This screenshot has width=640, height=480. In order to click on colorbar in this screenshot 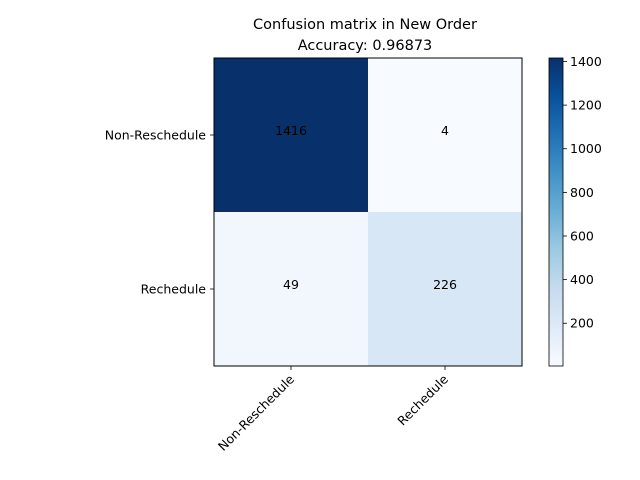, I will do `click(556, 212)`.